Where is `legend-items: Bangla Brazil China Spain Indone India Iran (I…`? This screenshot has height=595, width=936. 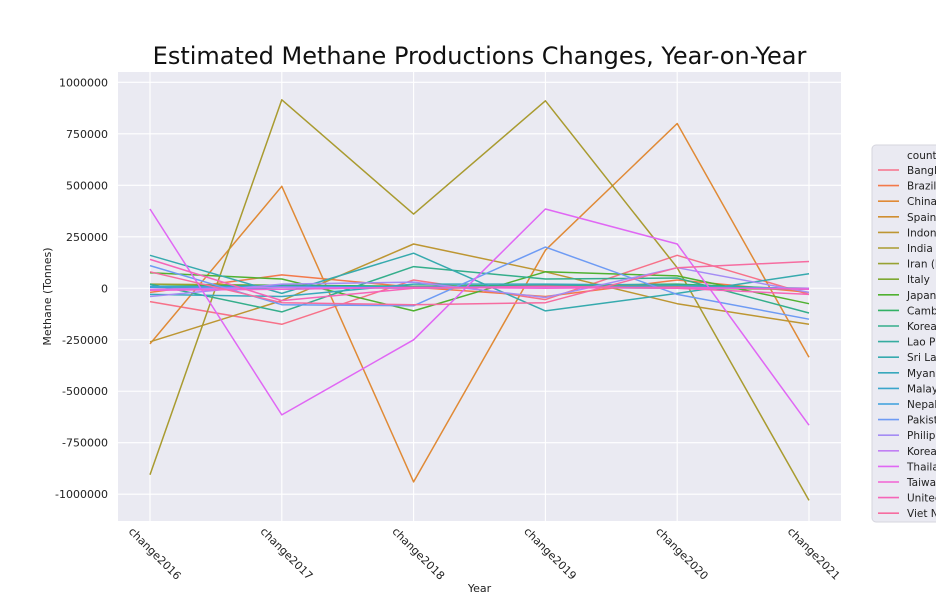
legend-items: Bangla Brazil China Spain Indone India Iran (I… is located at coordinates (907, 342).